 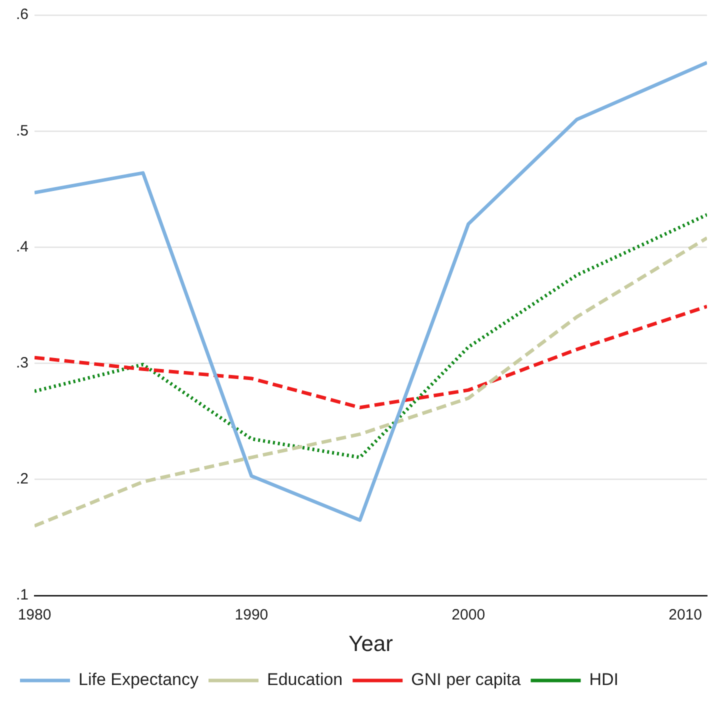 What do you see at coordinates (22, 247) in the screenshot?
I see `y-tick-label: .4` at bounding box center [22, 247].